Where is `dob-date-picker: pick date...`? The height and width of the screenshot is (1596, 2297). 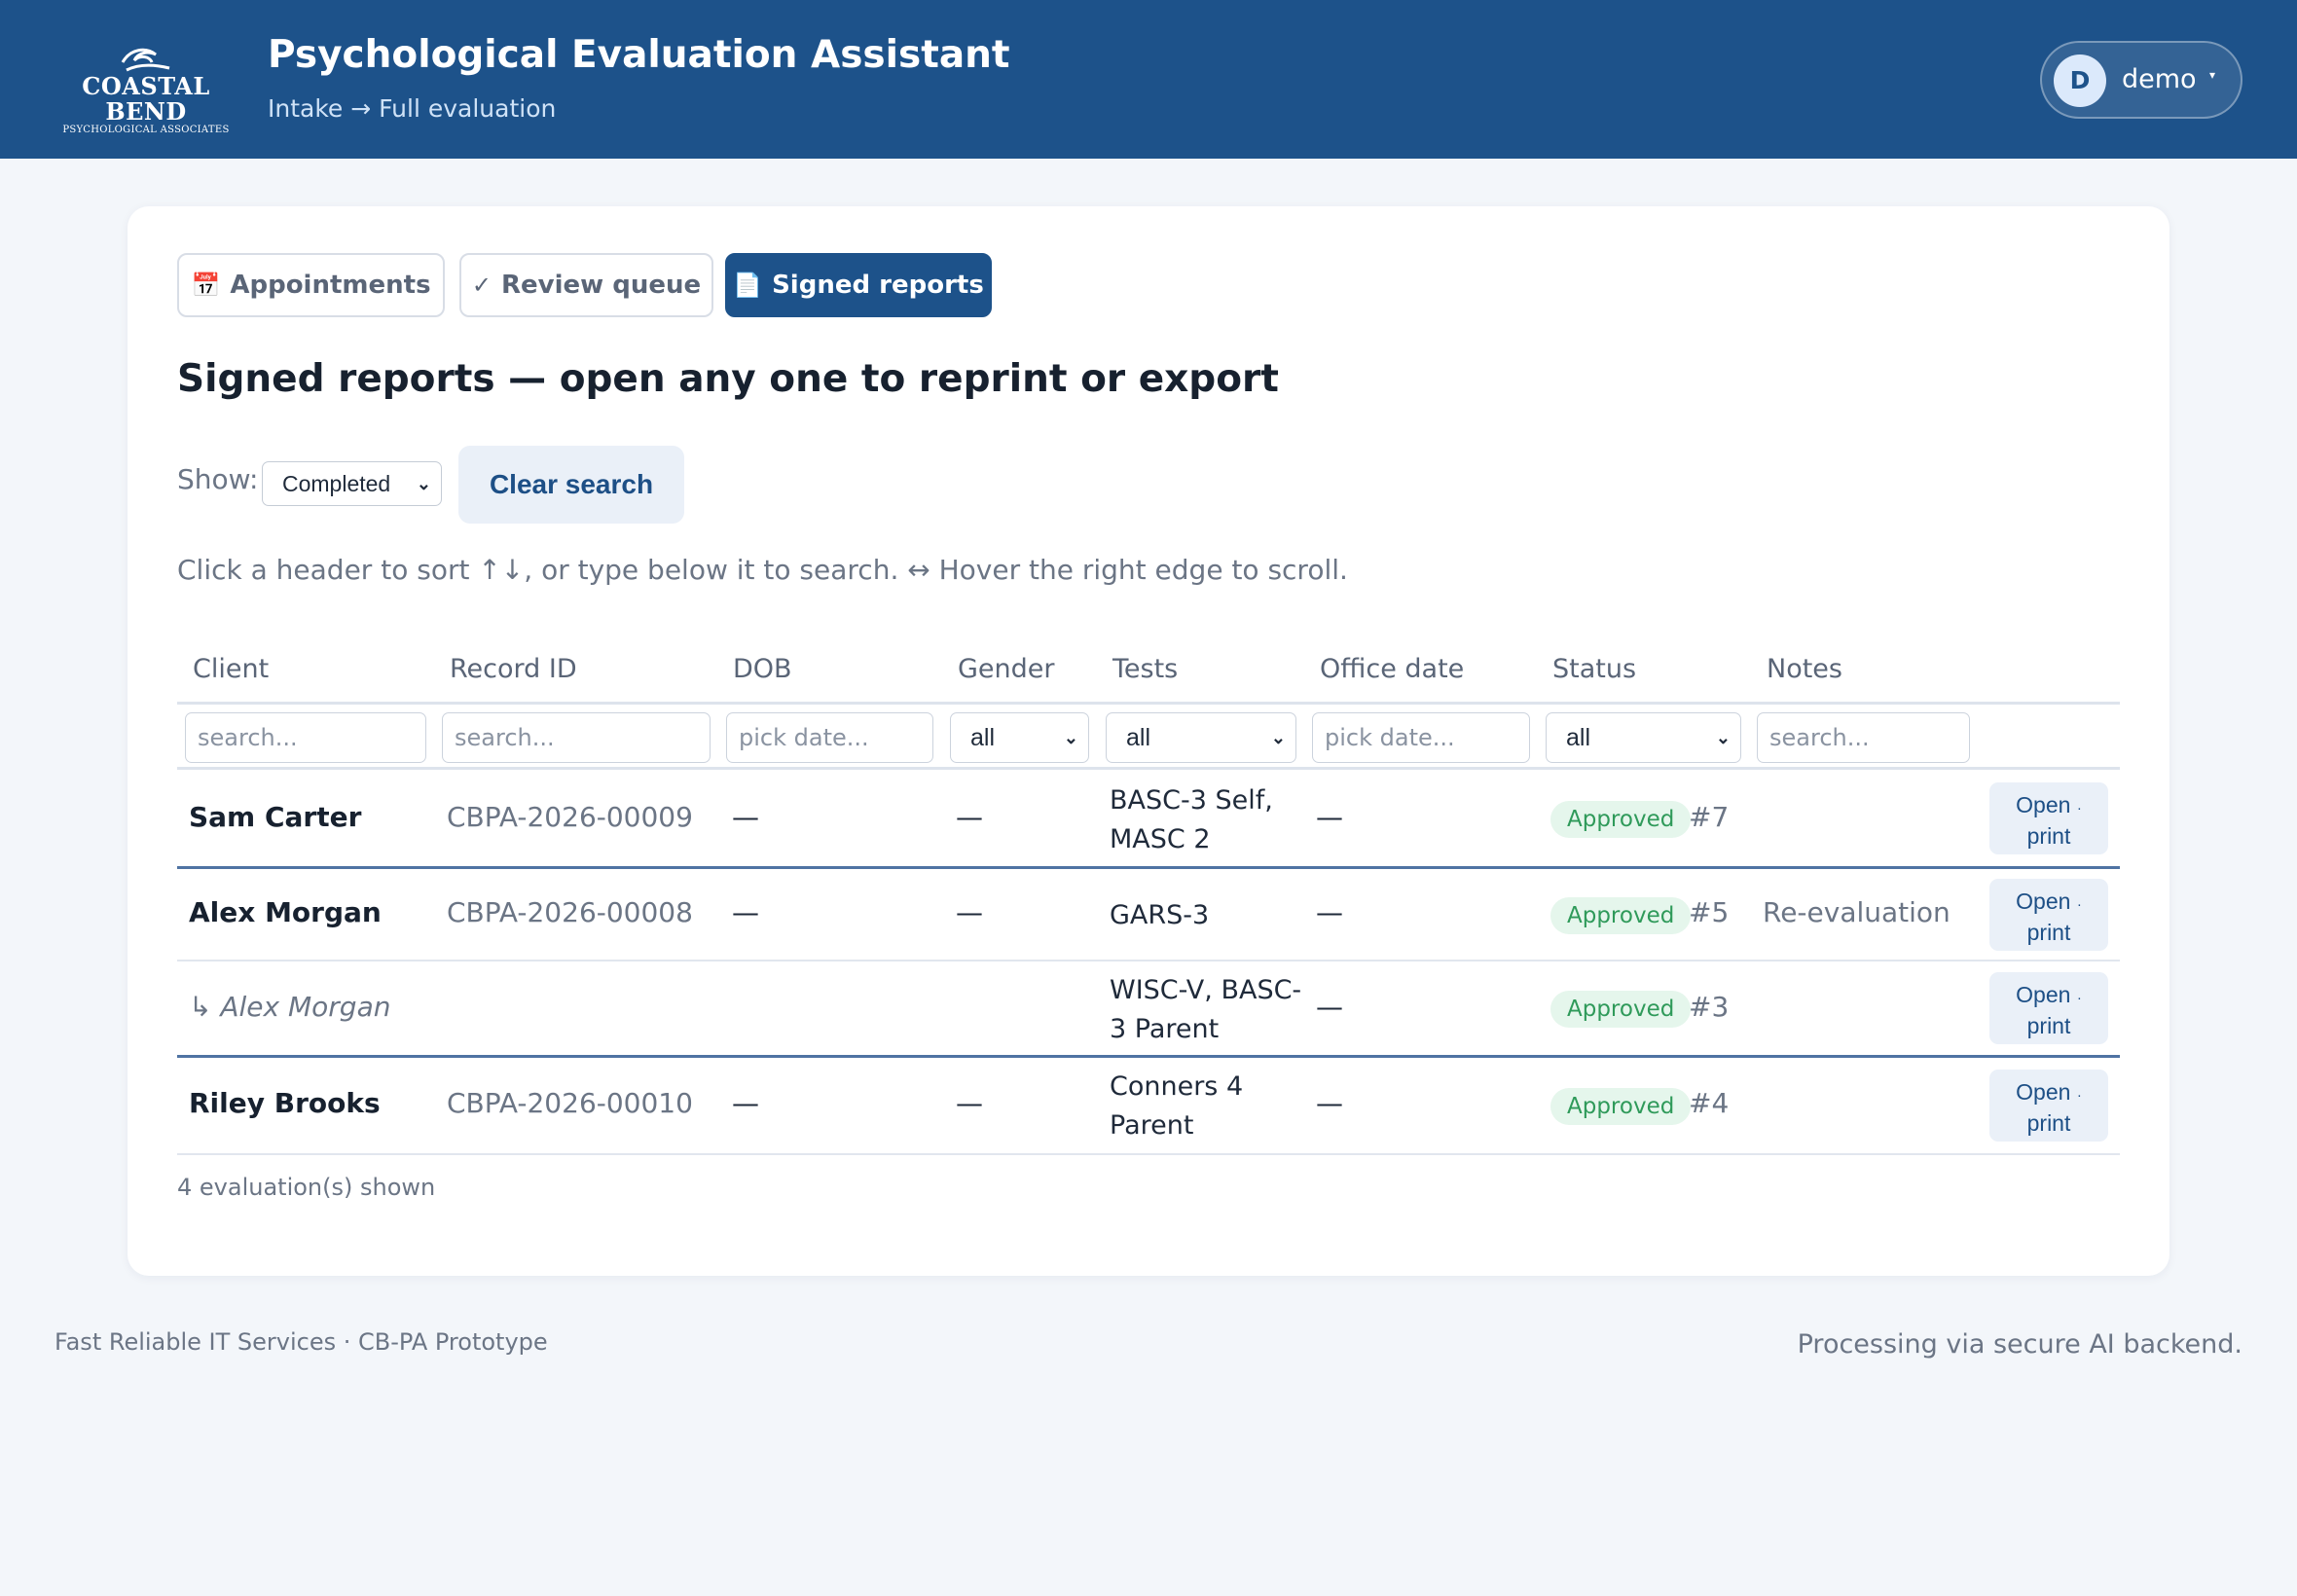 dob-date-picker: pick date... is located at coordinates (829, 737).